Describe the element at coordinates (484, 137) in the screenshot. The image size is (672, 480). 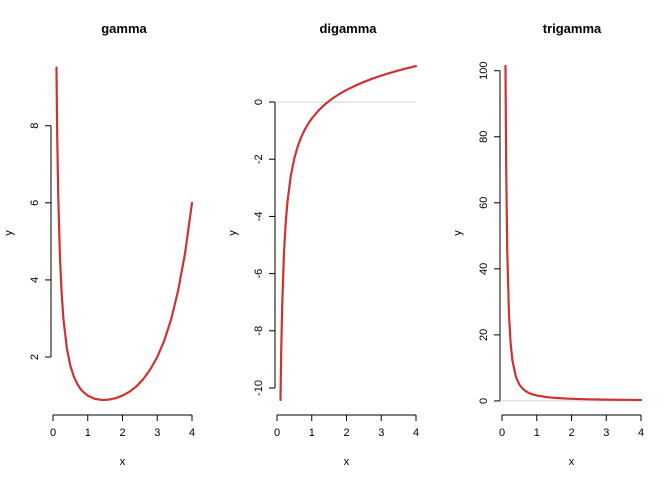
I see `y-tick-label: 80` at that location.